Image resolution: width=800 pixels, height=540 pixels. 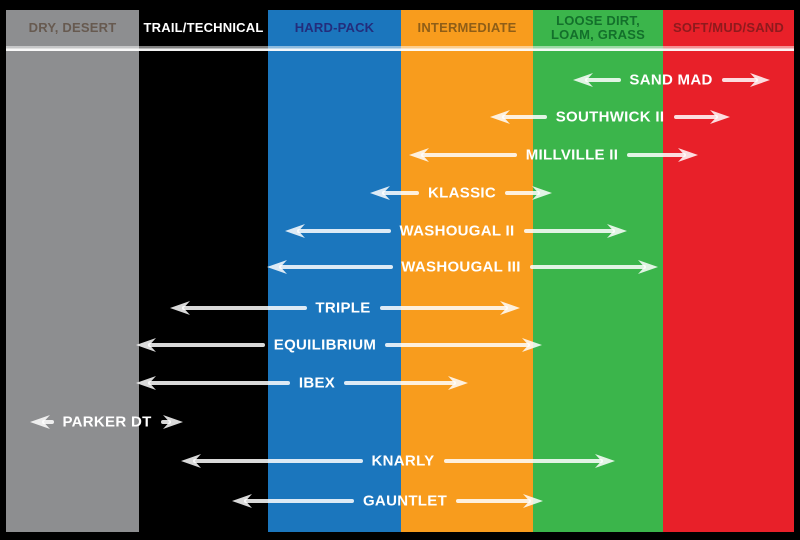 I want to click on tire-label: WASHOUGAL III, so click(x=461, y=267).